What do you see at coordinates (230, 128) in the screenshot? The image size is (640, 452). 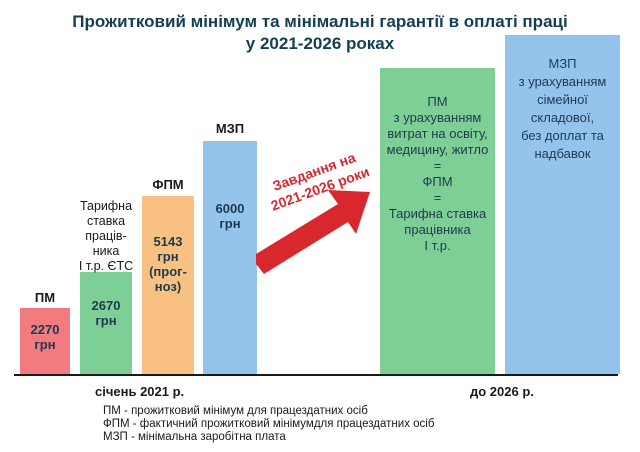 I see `bar-mzp-label: МЗП` at bounding box center [230, 128].